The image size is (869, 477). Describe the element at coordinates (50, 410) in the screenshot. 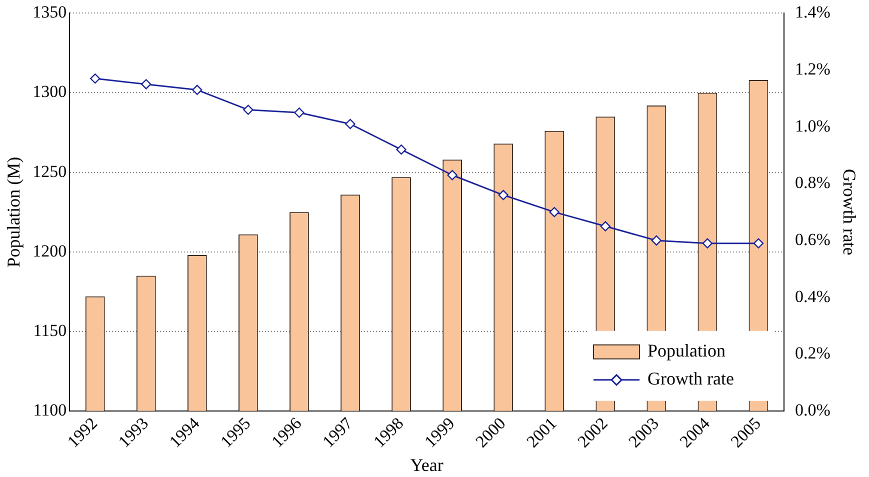

I see `y-tick-label: 1100` at that location.